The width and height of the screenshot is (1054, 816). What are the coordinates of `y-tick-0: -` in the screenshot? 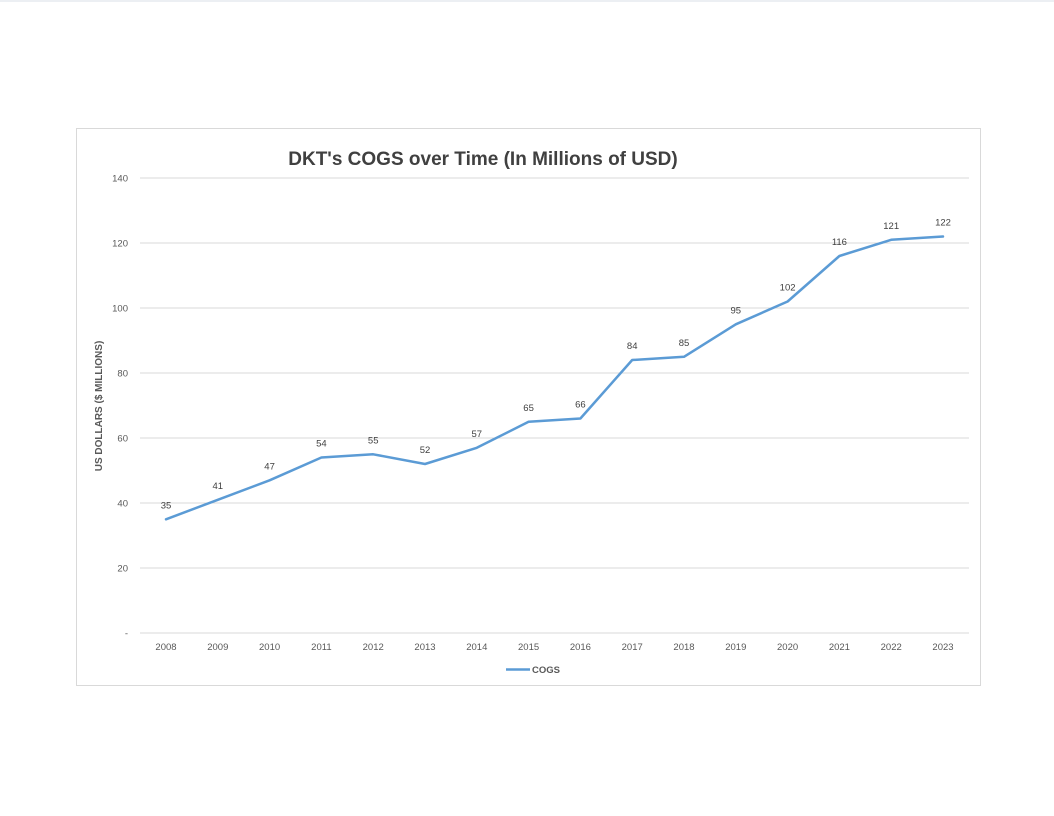 It's located at (126, 634).